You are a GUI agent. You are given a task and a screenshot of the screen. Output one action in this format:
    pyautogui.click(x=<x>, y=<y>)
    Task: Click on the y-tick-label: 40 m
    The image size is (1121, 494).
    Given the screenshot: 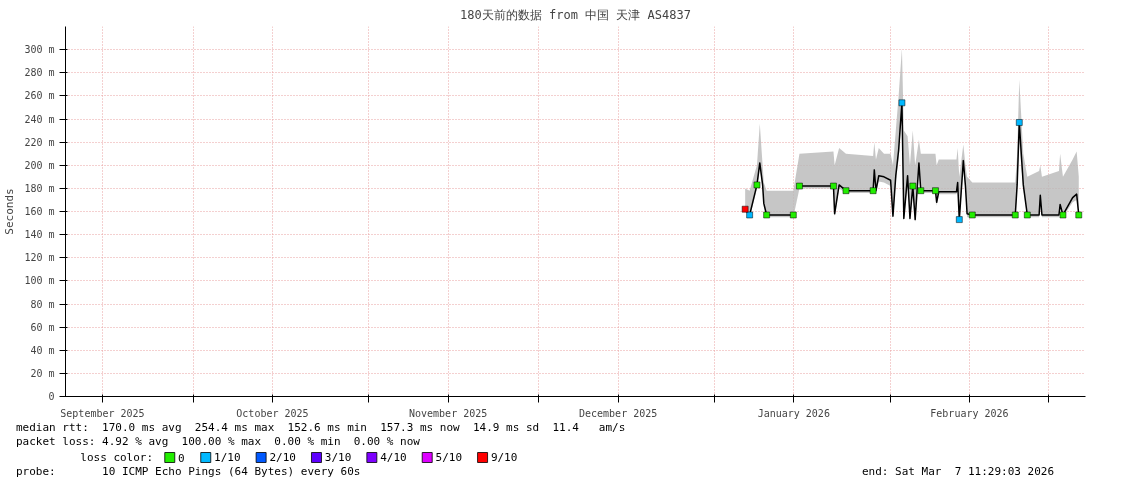 What is the action you would take?
    pyautogui.click(x=42, y=350)
    